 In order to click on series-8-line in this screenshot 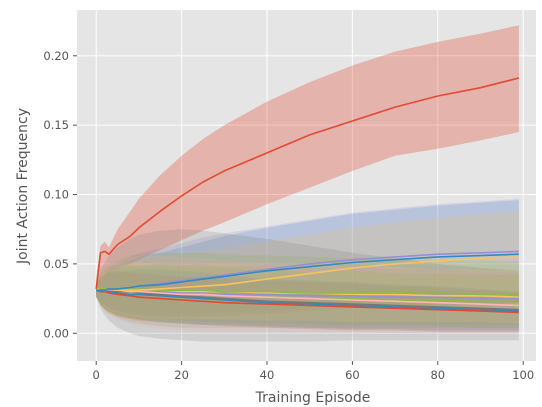, I will do `click(307, 301)`.